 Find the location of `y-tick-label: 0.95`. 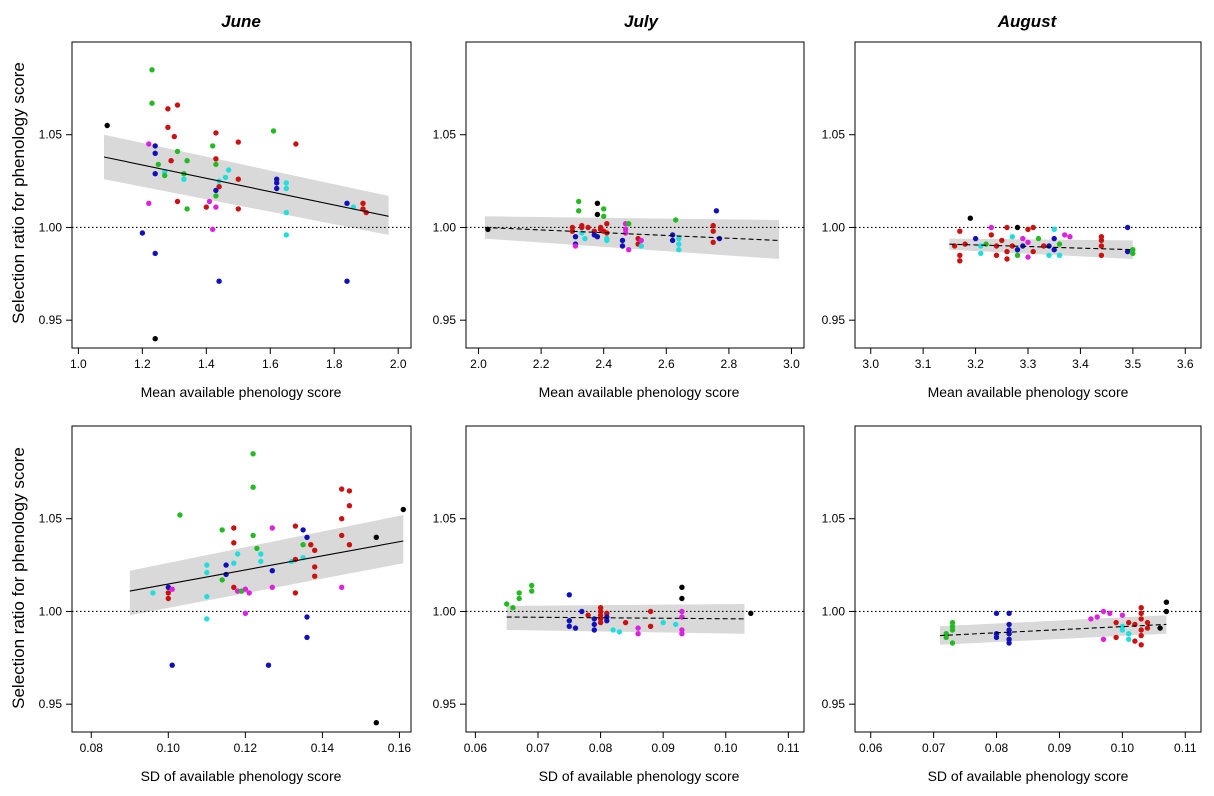

y-tick-label: 0.95 is located at coordinates (445, 320).